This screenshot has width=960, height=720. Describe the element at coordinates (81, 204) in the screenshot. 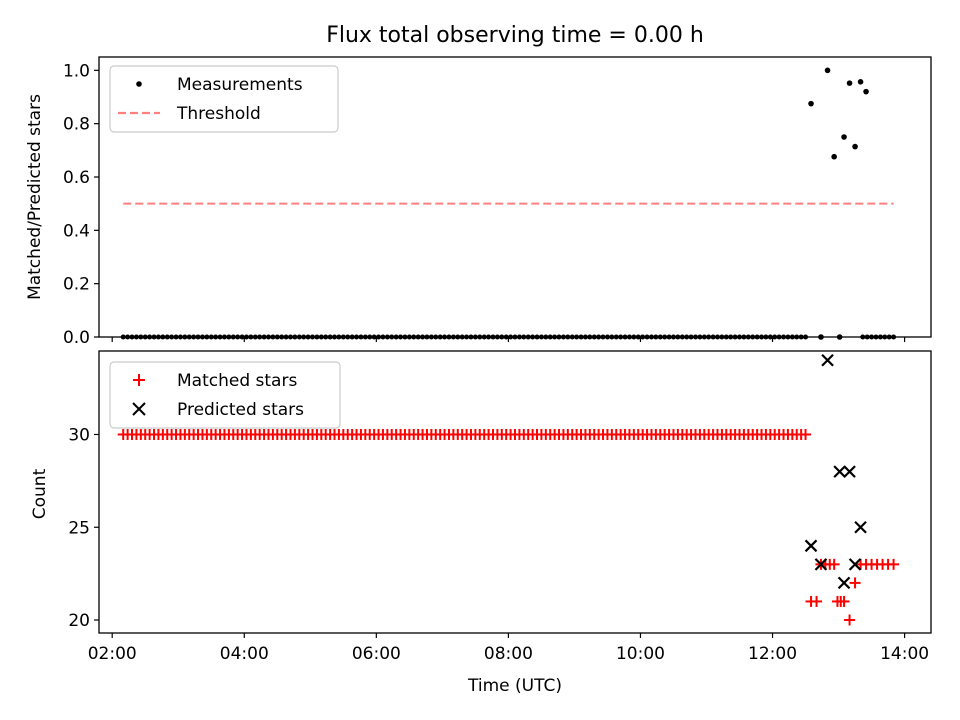

I see `top-y-ticks: 0.0 0.2 0.4 0.6 0.8 1.0` at that location.